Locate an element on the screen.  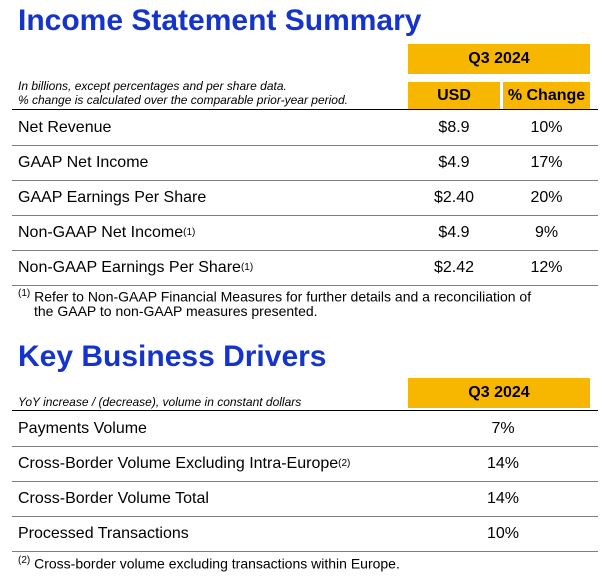
label-text: GAAP Net Income is located at coordinates (83, 162).